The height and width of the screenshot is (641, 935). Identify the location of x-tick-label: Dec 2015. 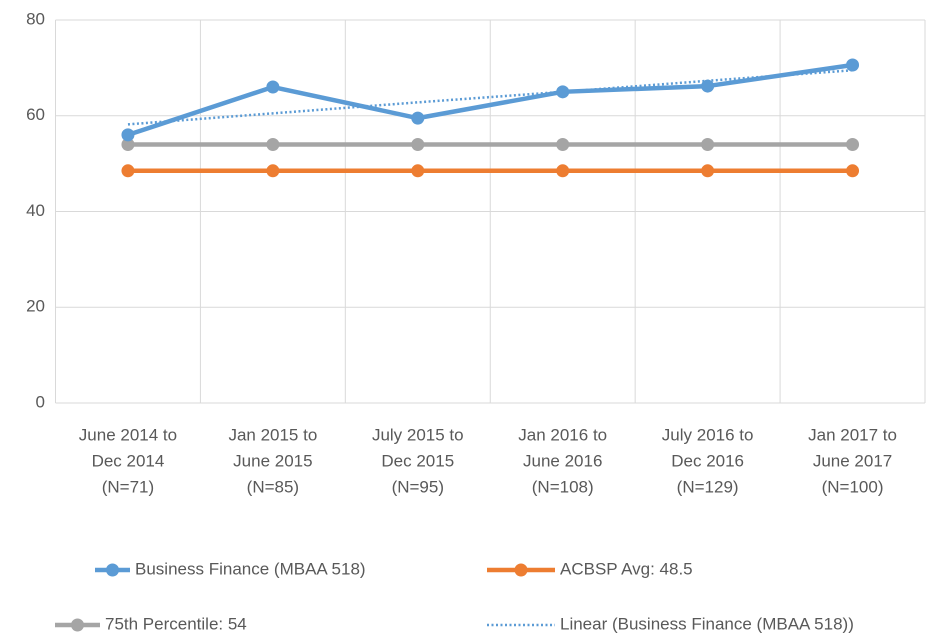
(417, 460).